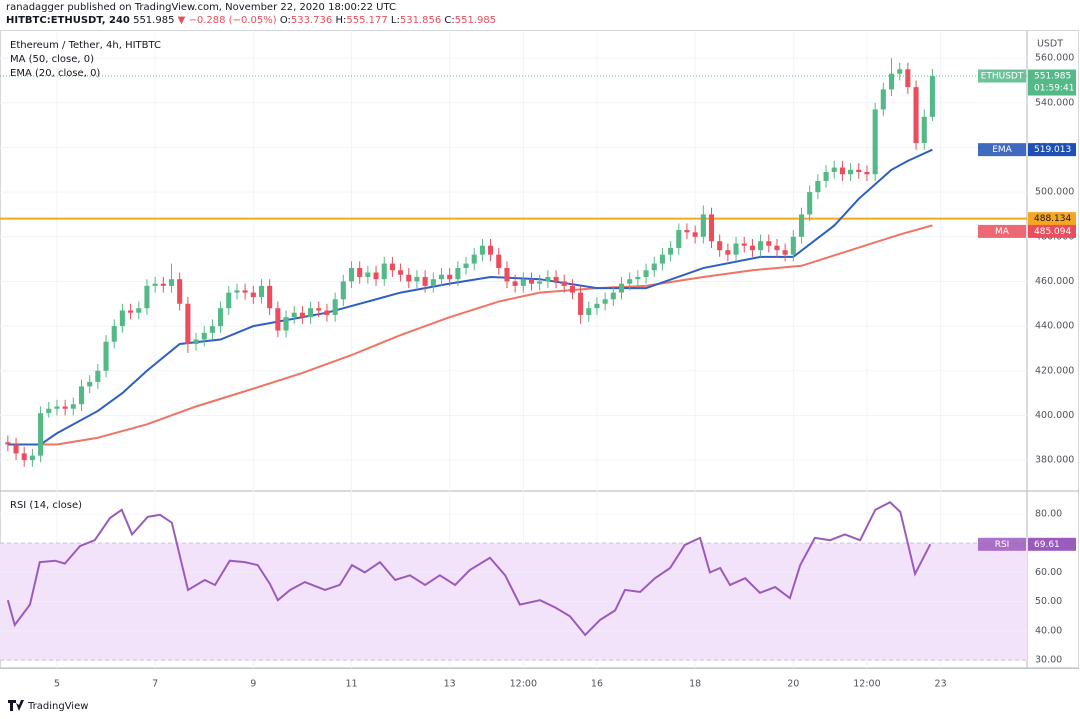 This screenshot has width=1080, height=719. What do you see at coordinates (1054, 415) in the screenshot?
I see `y-tick-label: 400.000` at bounding box center [1054, 415].